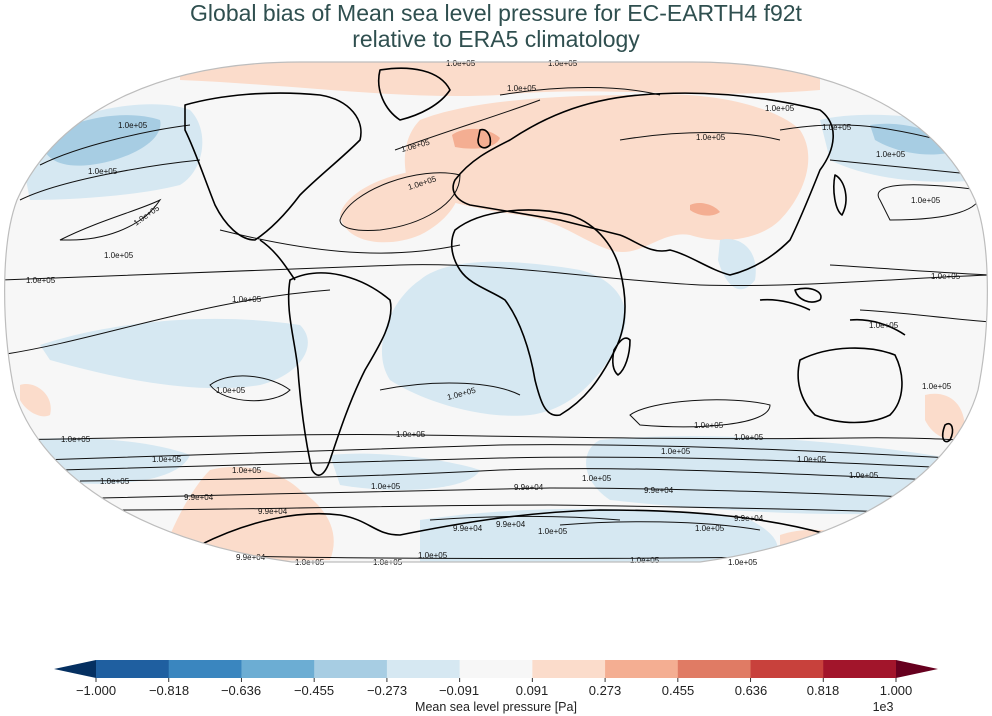 This screenshot has width=992, height=716. I want to click on tick-label: −1.000, so click(96, 690).